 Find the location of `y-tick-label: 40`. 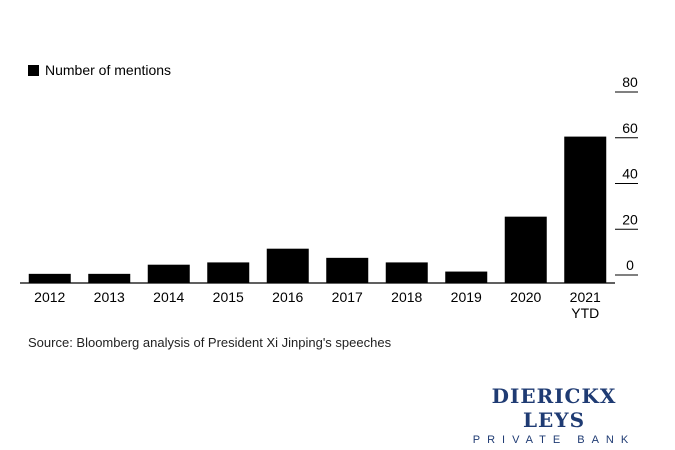

y-tick-label: 40 is located at coordinates (630, 174).